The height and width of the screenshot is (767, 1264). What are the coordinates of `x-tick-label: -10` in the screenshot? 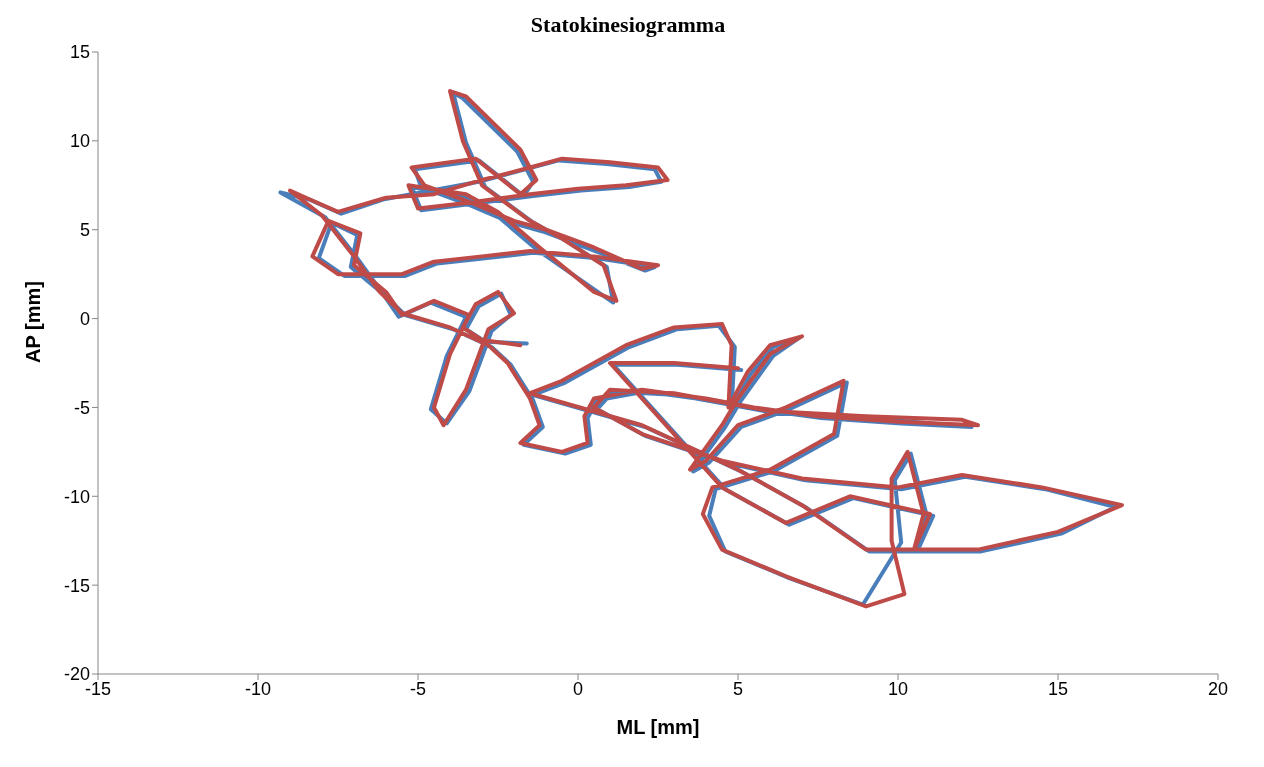 It's located at (258, 688).